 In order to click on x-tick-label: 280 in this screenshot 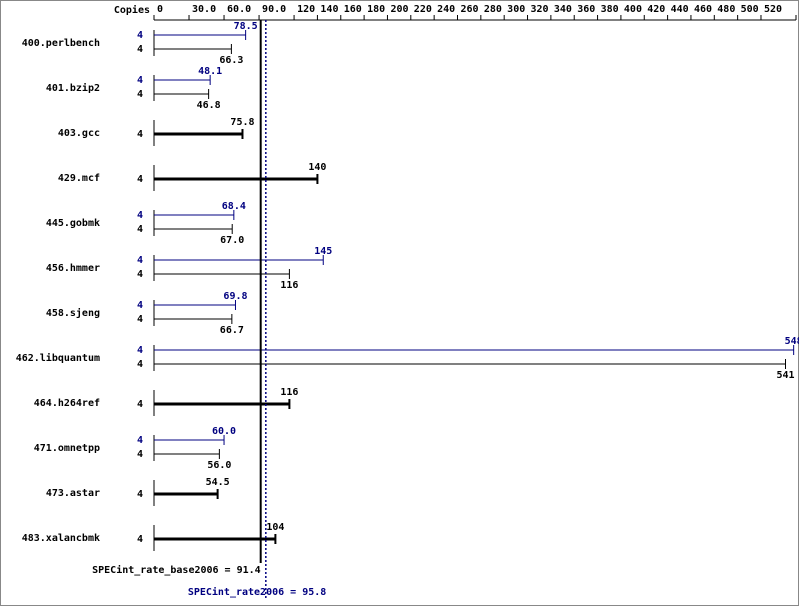, I will do `click(493, 9)`.